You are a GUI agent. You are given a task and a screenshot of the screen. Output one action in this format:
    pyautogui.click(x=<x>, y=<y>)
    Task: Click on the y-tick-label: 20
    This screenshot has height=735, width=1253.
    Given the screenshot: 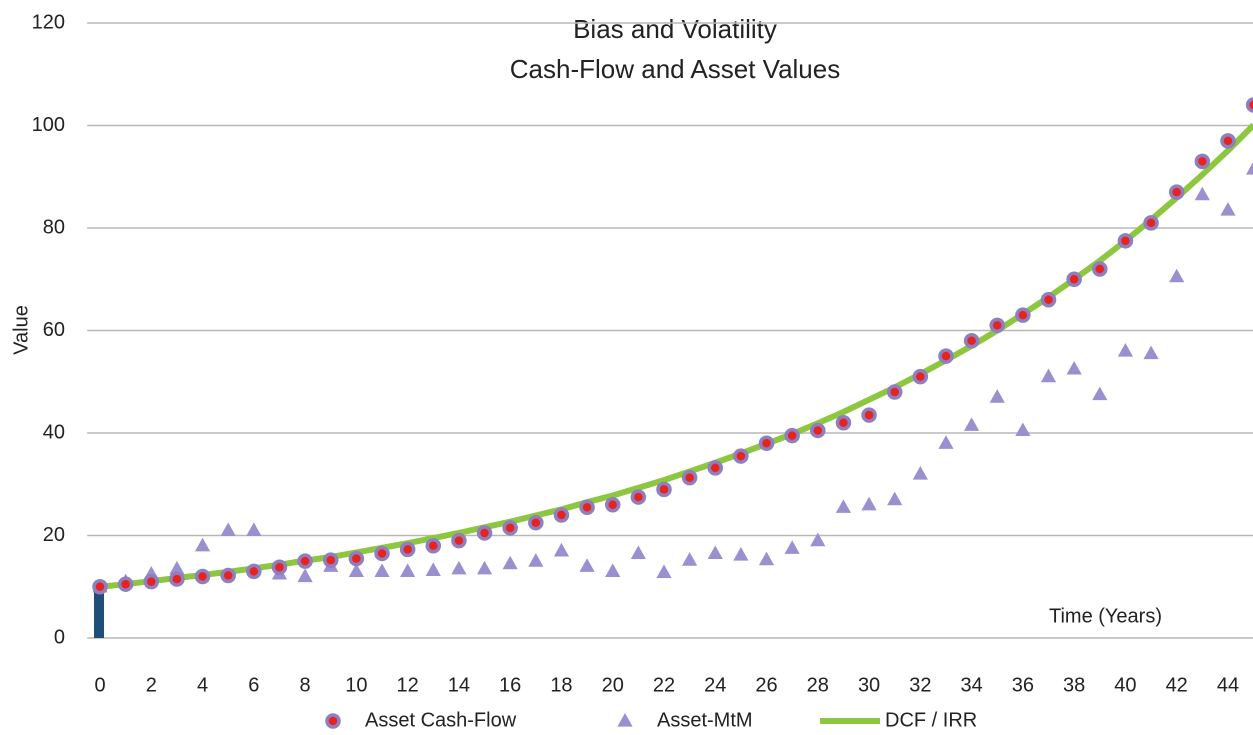 What is the action you would take?
    pyautogui.click(x=54, y=535)
    